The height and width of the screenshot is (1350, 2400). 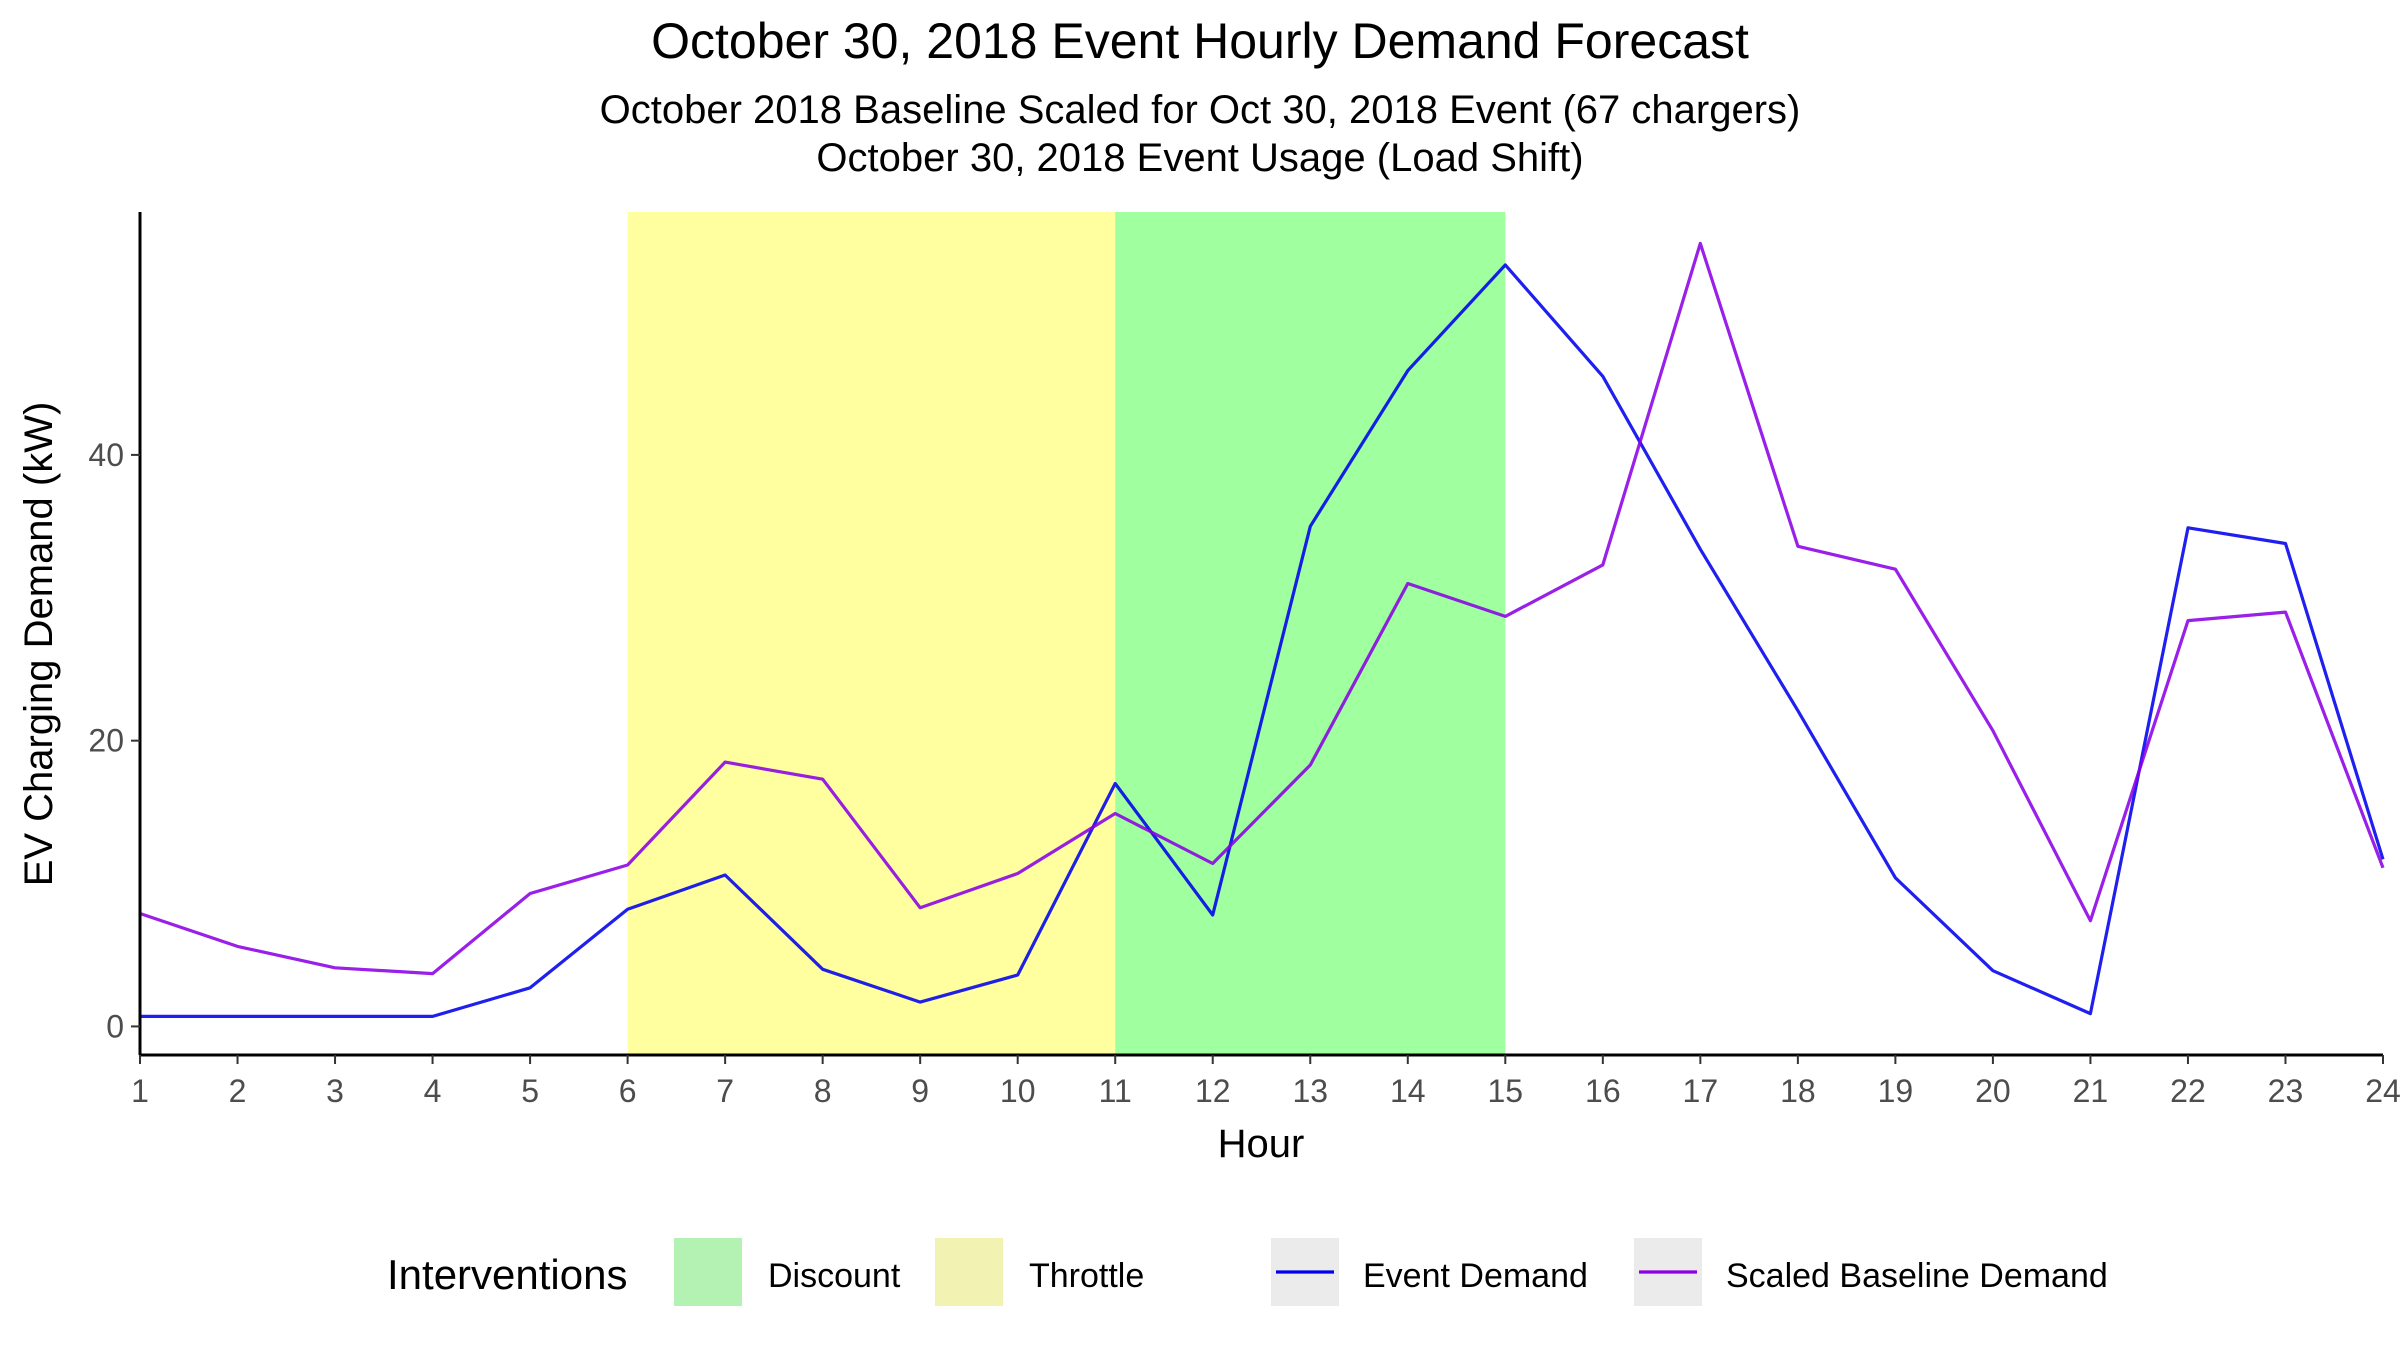 I want to click on x-axis-label: Hour, so click(x=1261, y=1144).